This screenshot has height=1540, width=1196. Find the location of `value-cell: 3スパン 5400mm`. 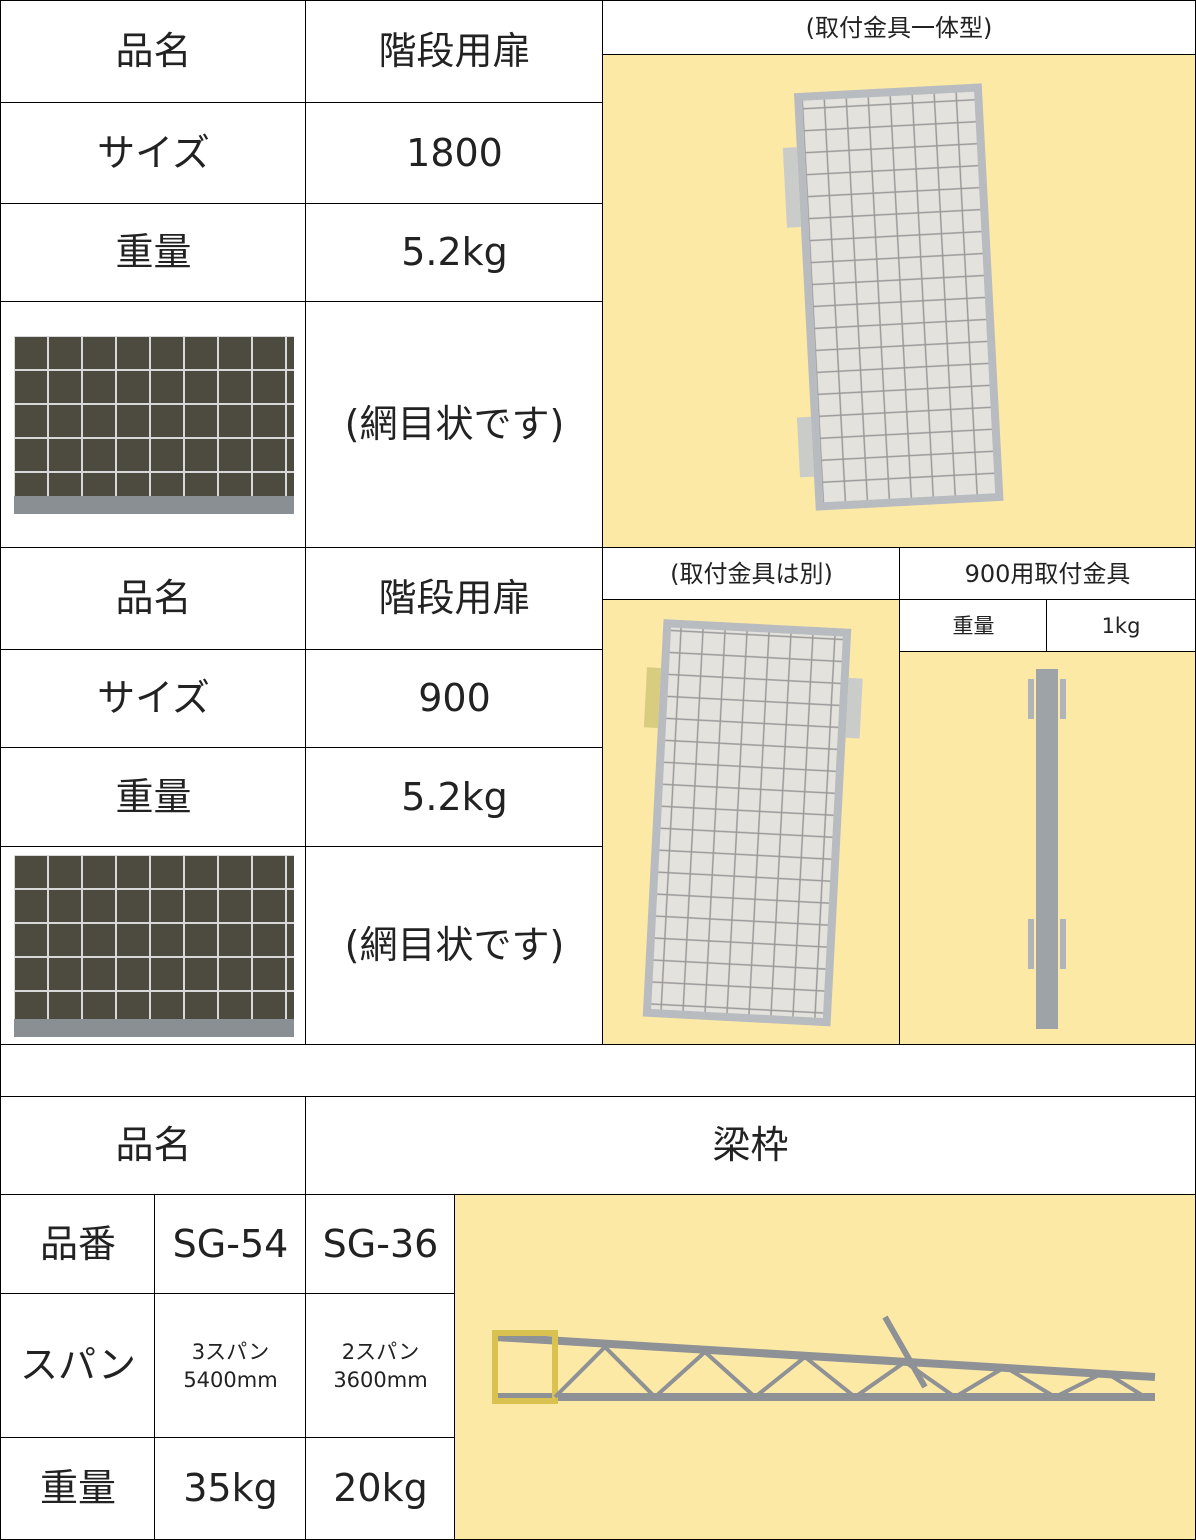

value-cell: 3スパン 5400mm is located at coordinates (230, 1366).